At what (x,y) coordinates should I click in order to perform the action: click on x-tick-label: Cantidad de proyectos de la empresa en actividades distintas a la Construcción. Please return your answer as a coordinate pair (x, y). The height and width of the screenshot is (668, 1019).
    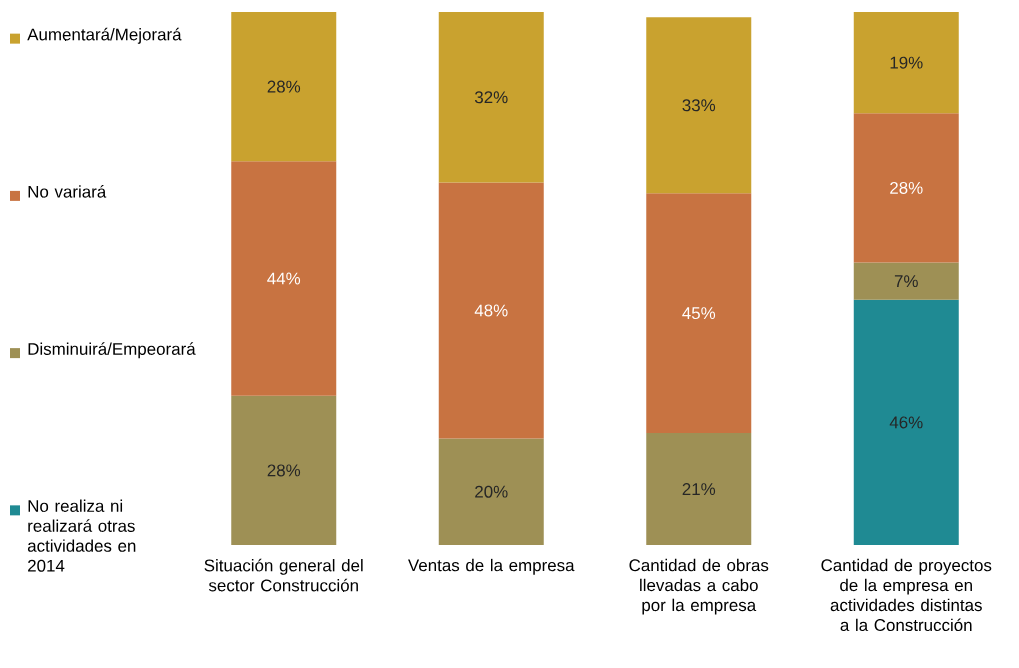
    Looking at the image, I should click on (906, 595).